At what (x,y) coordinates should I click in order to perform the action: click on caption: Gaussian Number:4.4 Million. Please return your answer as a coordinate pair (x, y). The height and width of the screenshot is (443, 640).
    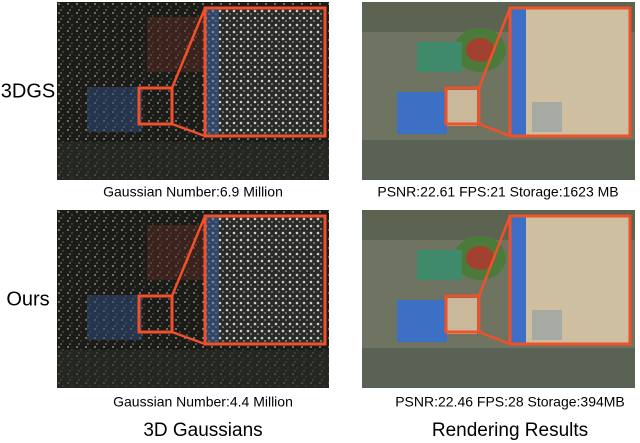
    Looking at the image, I should click on (203, 402).